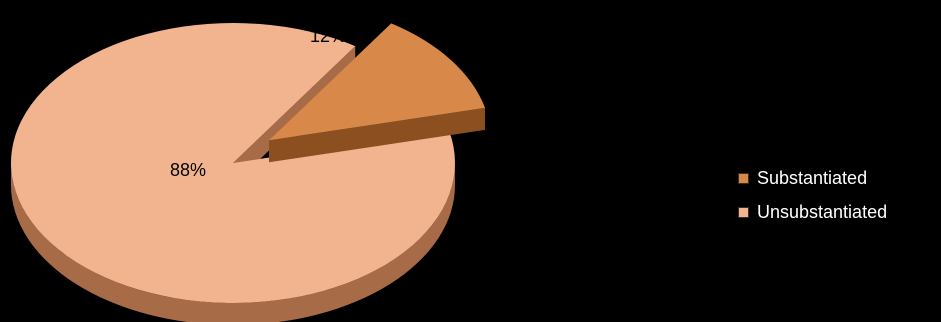  I want to click on legend-label-unsubstantiated: Unsubstantiated, so click(822, 211).